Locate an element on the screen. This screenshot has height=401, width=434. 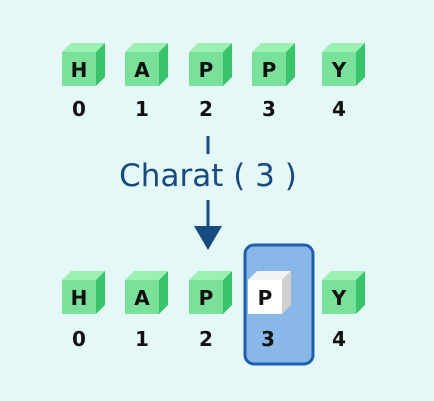
bottom-row: H 0 A 1 P 2 P 3 Y 4 is located at coordinates (213, 311).